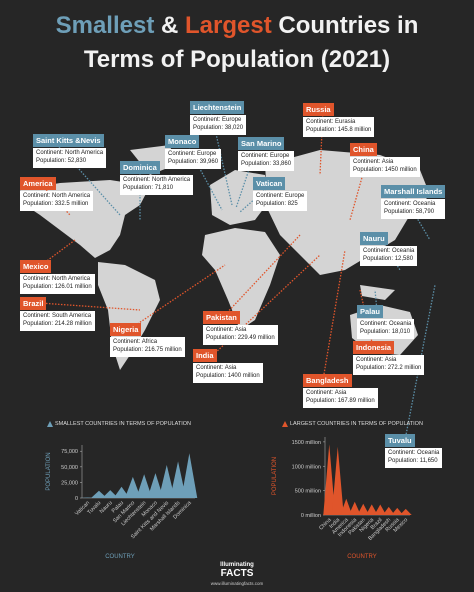  I want to click on callout-population: Population: 33,860, so click(266, 163).